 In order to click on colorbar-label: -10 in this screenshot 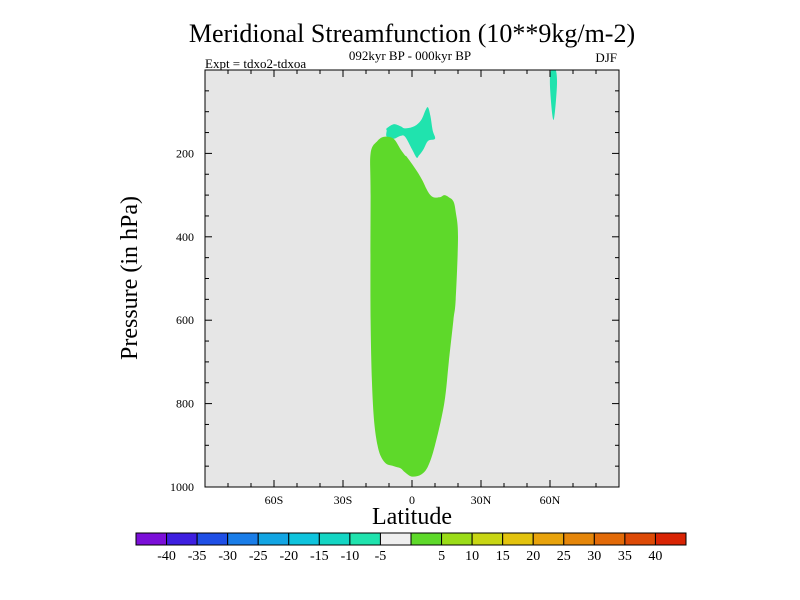, I will do `click(350, 556)`.